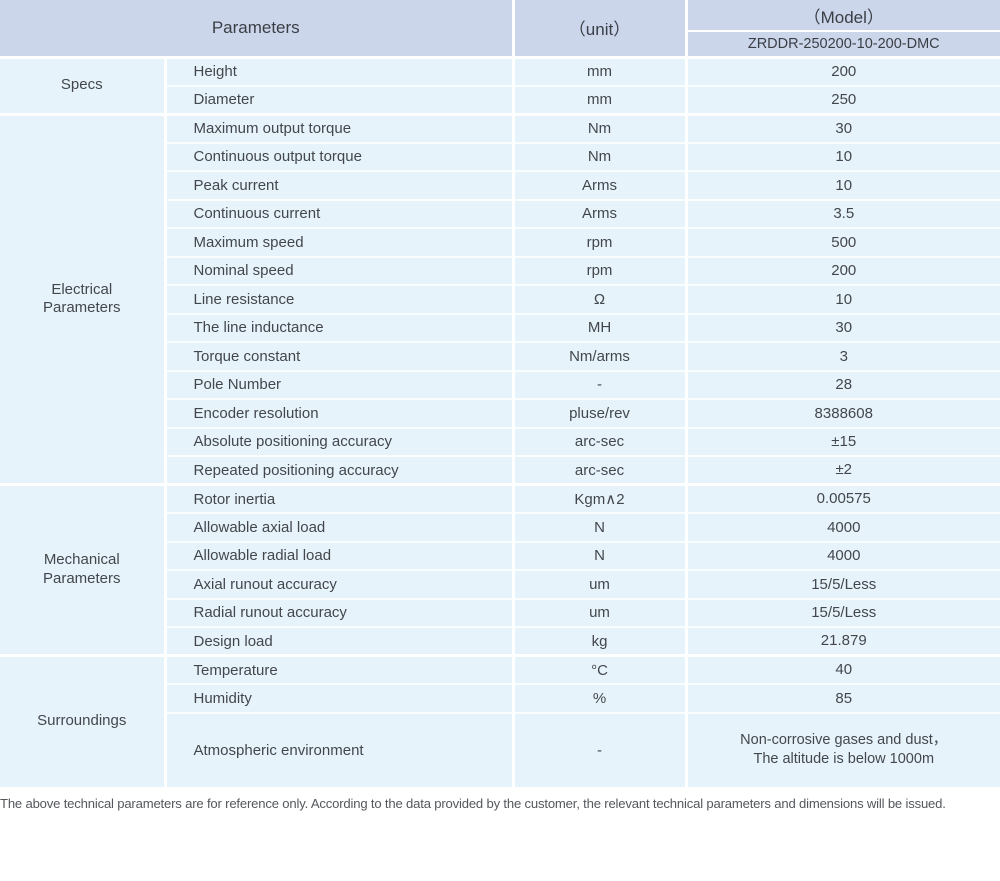  What do you see at coordinates (338, 669) in the screenshot?
I see `param-name-cell: Temperature` at bounding box center [338, 669].